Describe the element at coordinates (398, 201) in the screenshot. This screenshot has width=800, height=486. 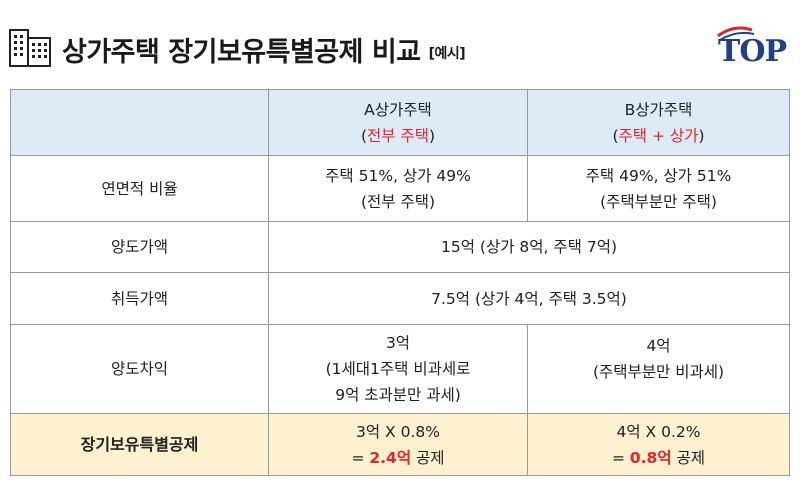
I see `cell-line: (전부 주택)` at that location.